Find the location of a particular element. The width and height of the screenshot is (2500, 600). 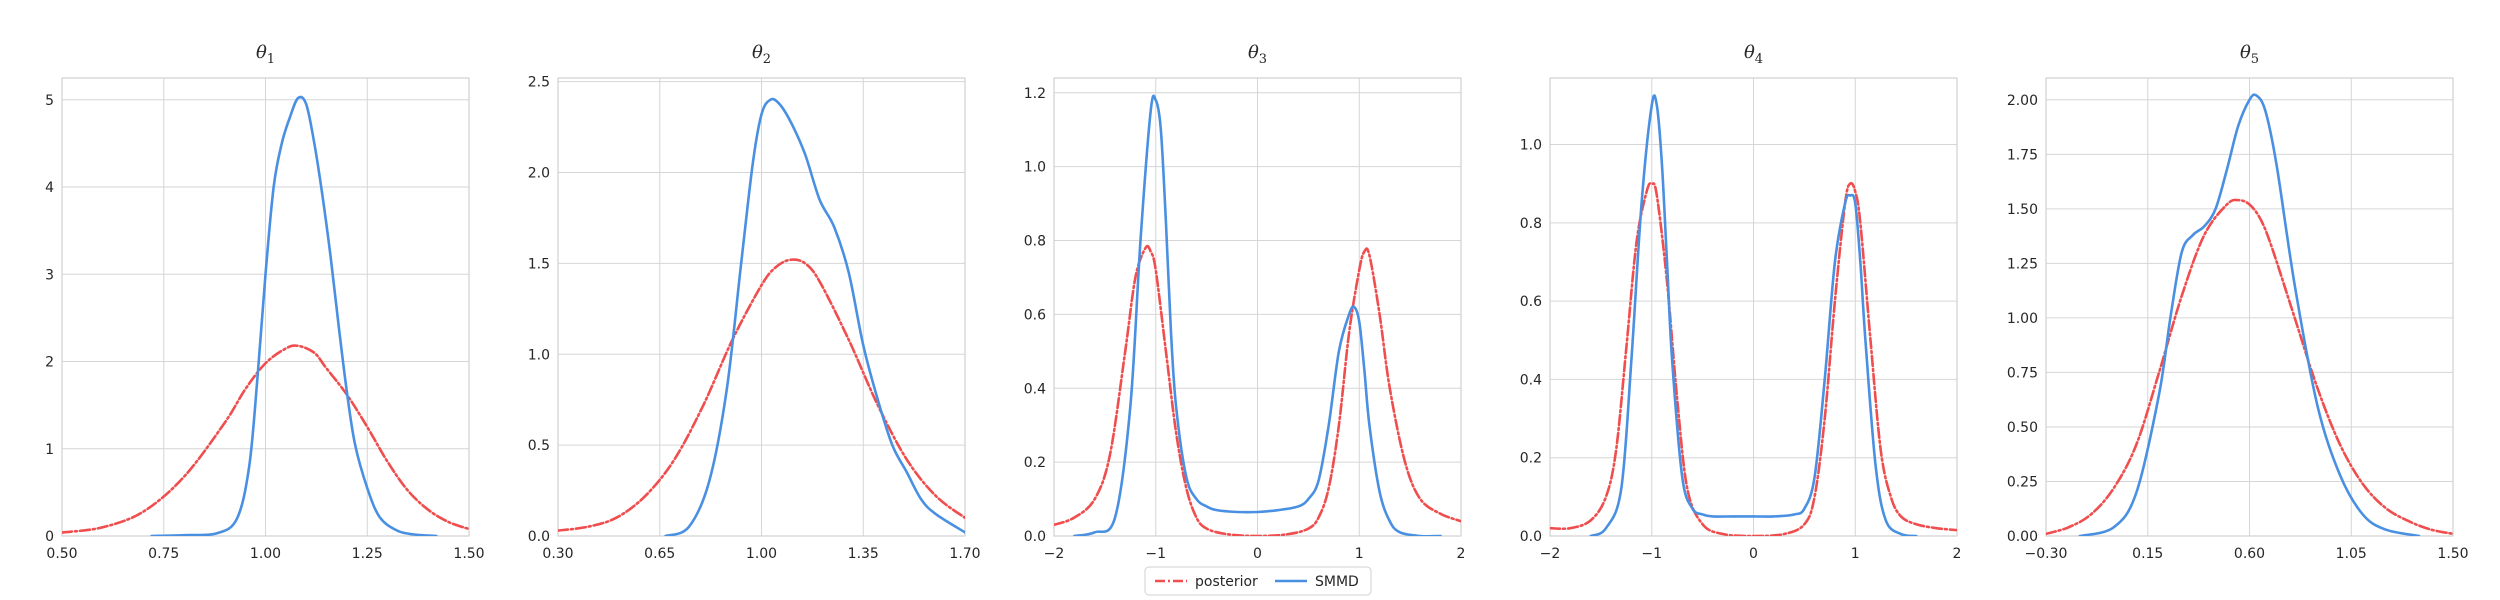

x-tick-label: −0.30 is located at coordinates (2046, 554).